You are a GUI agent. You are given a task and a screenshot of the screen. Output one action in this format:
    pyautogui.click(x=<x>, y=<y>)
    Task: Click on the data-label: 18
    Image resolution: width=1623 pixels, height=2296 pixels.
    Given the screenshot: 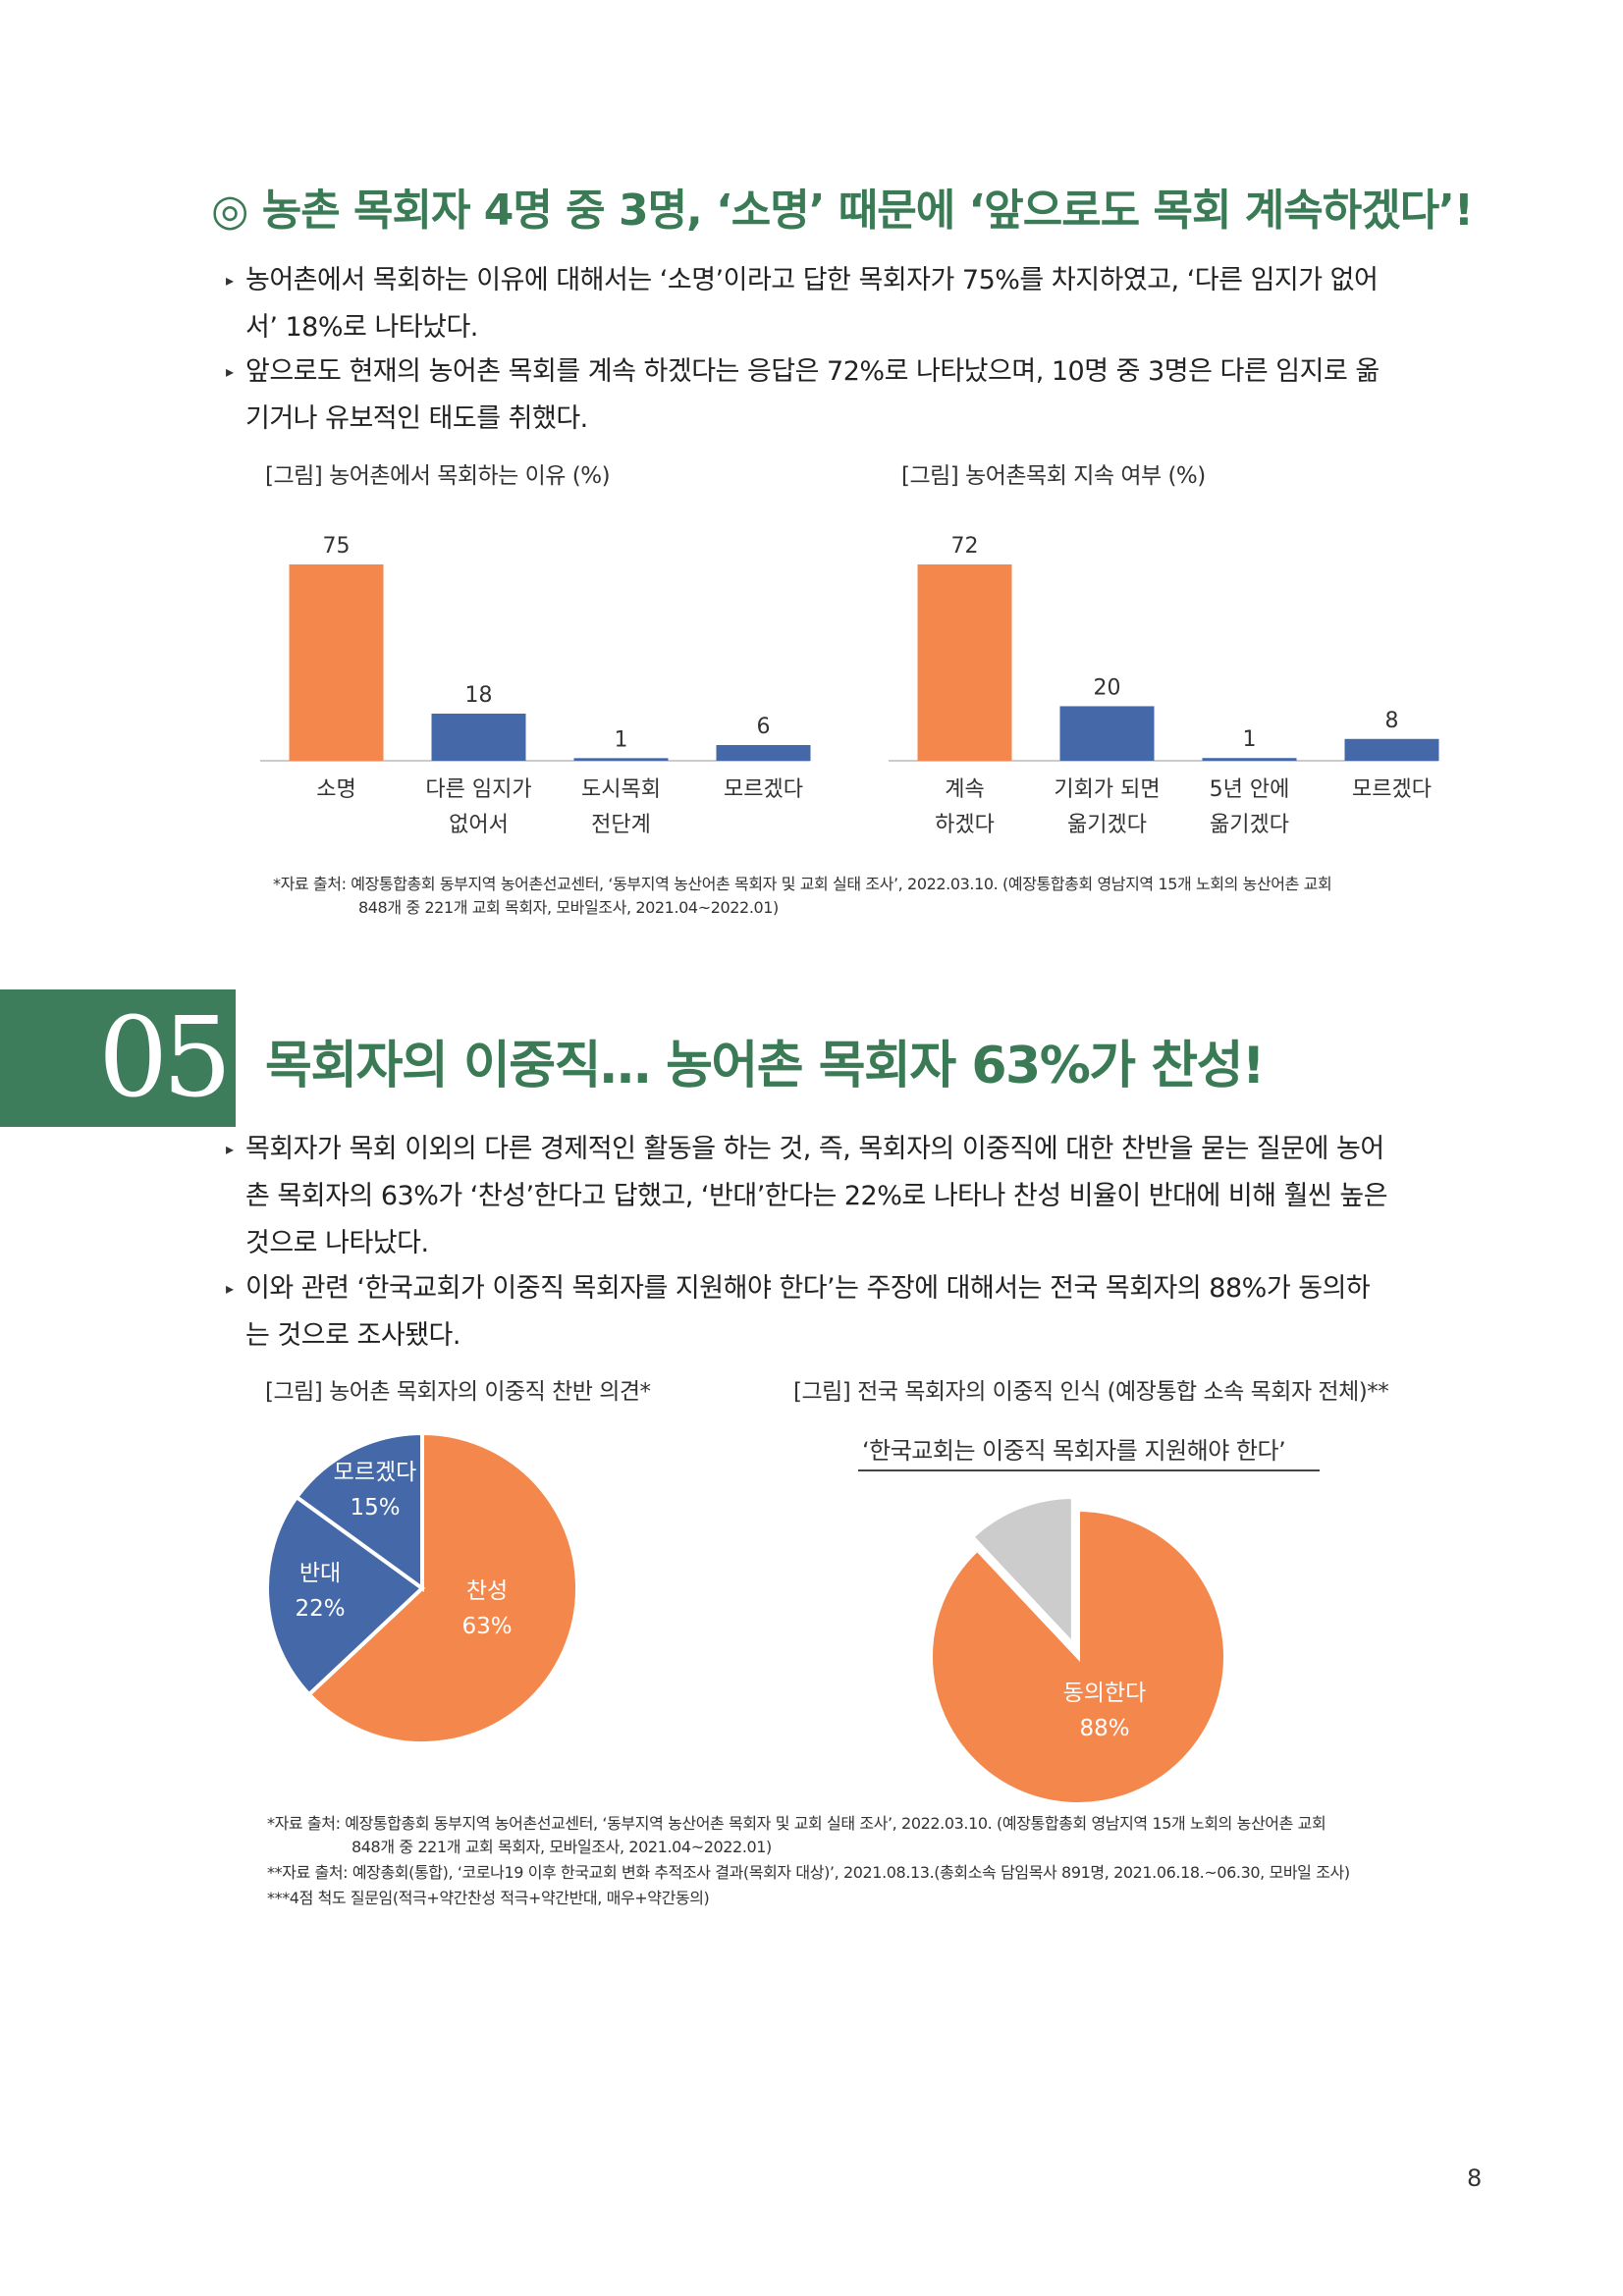 What is the action you would take?
    pyautogui.click(x=479, y=695)
    